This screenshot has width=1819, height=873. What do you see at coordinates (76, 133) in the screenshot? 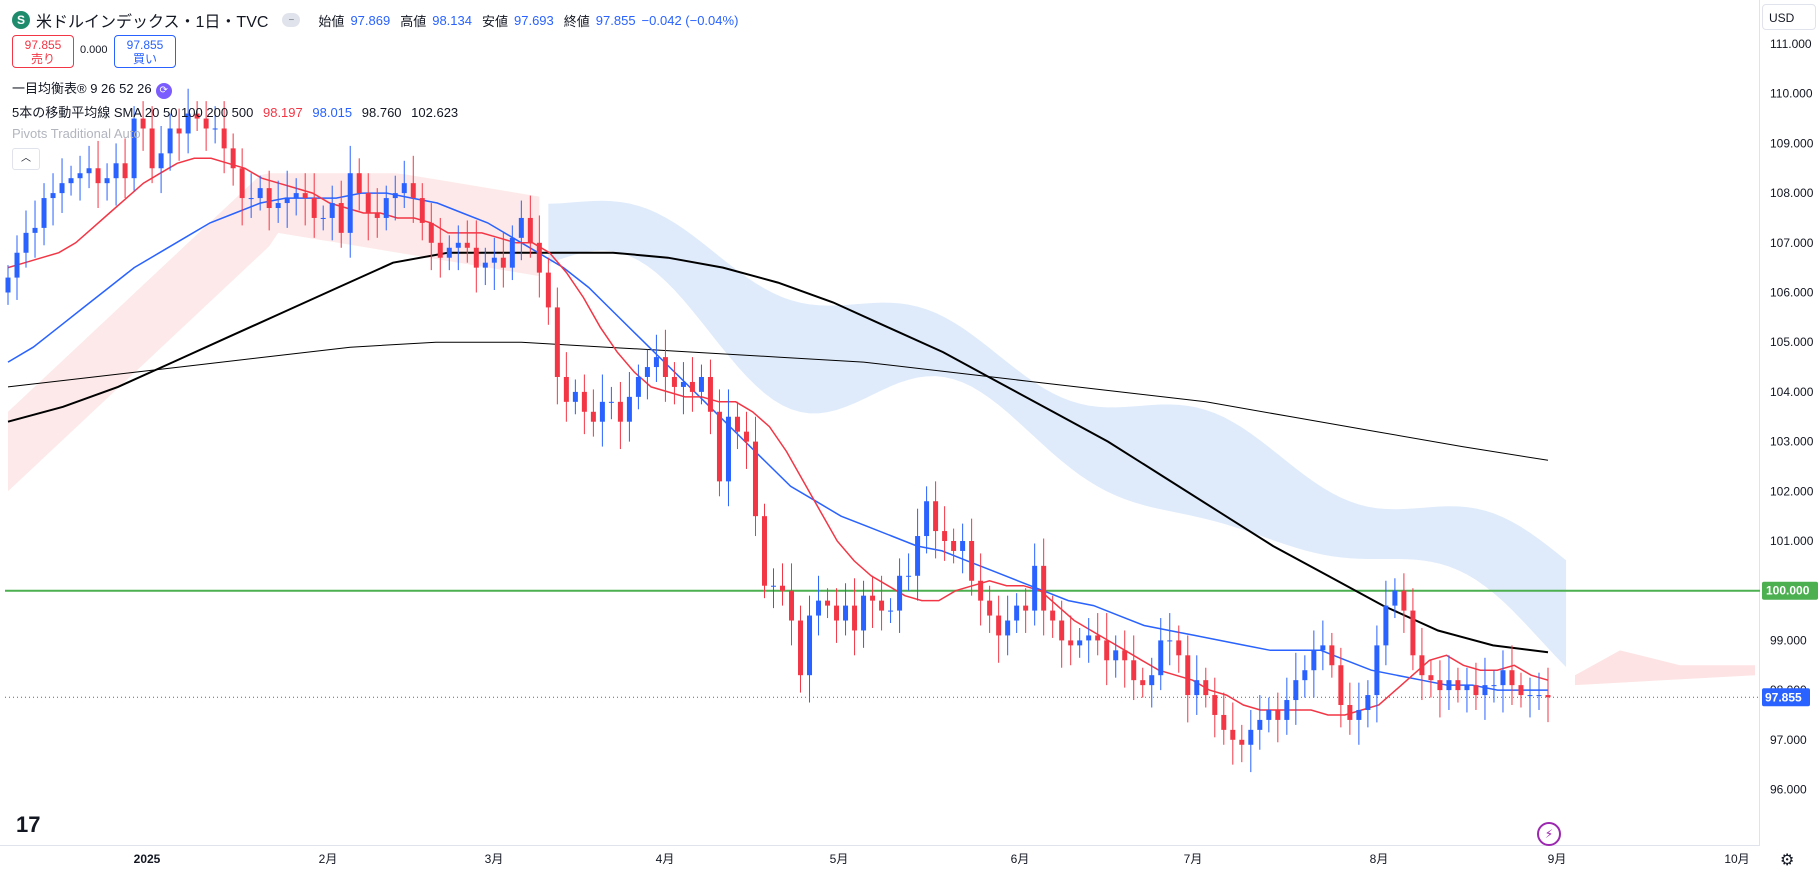
I see `pivots-legend: Pivots Traditional Auto` at bounding box center [76, 133].